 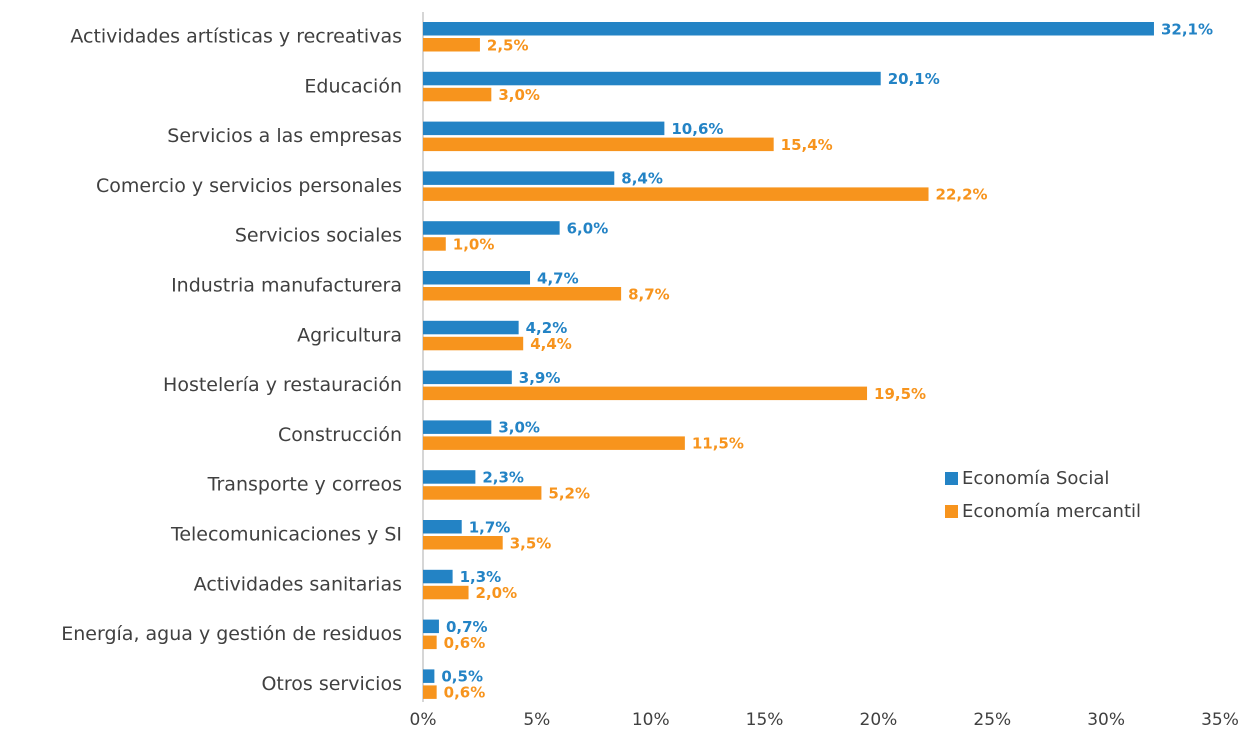 What do you see at coordinates (547, 328) in the screenshot?
I see `value-label: 4,2%` at bounding box center [547, 328].